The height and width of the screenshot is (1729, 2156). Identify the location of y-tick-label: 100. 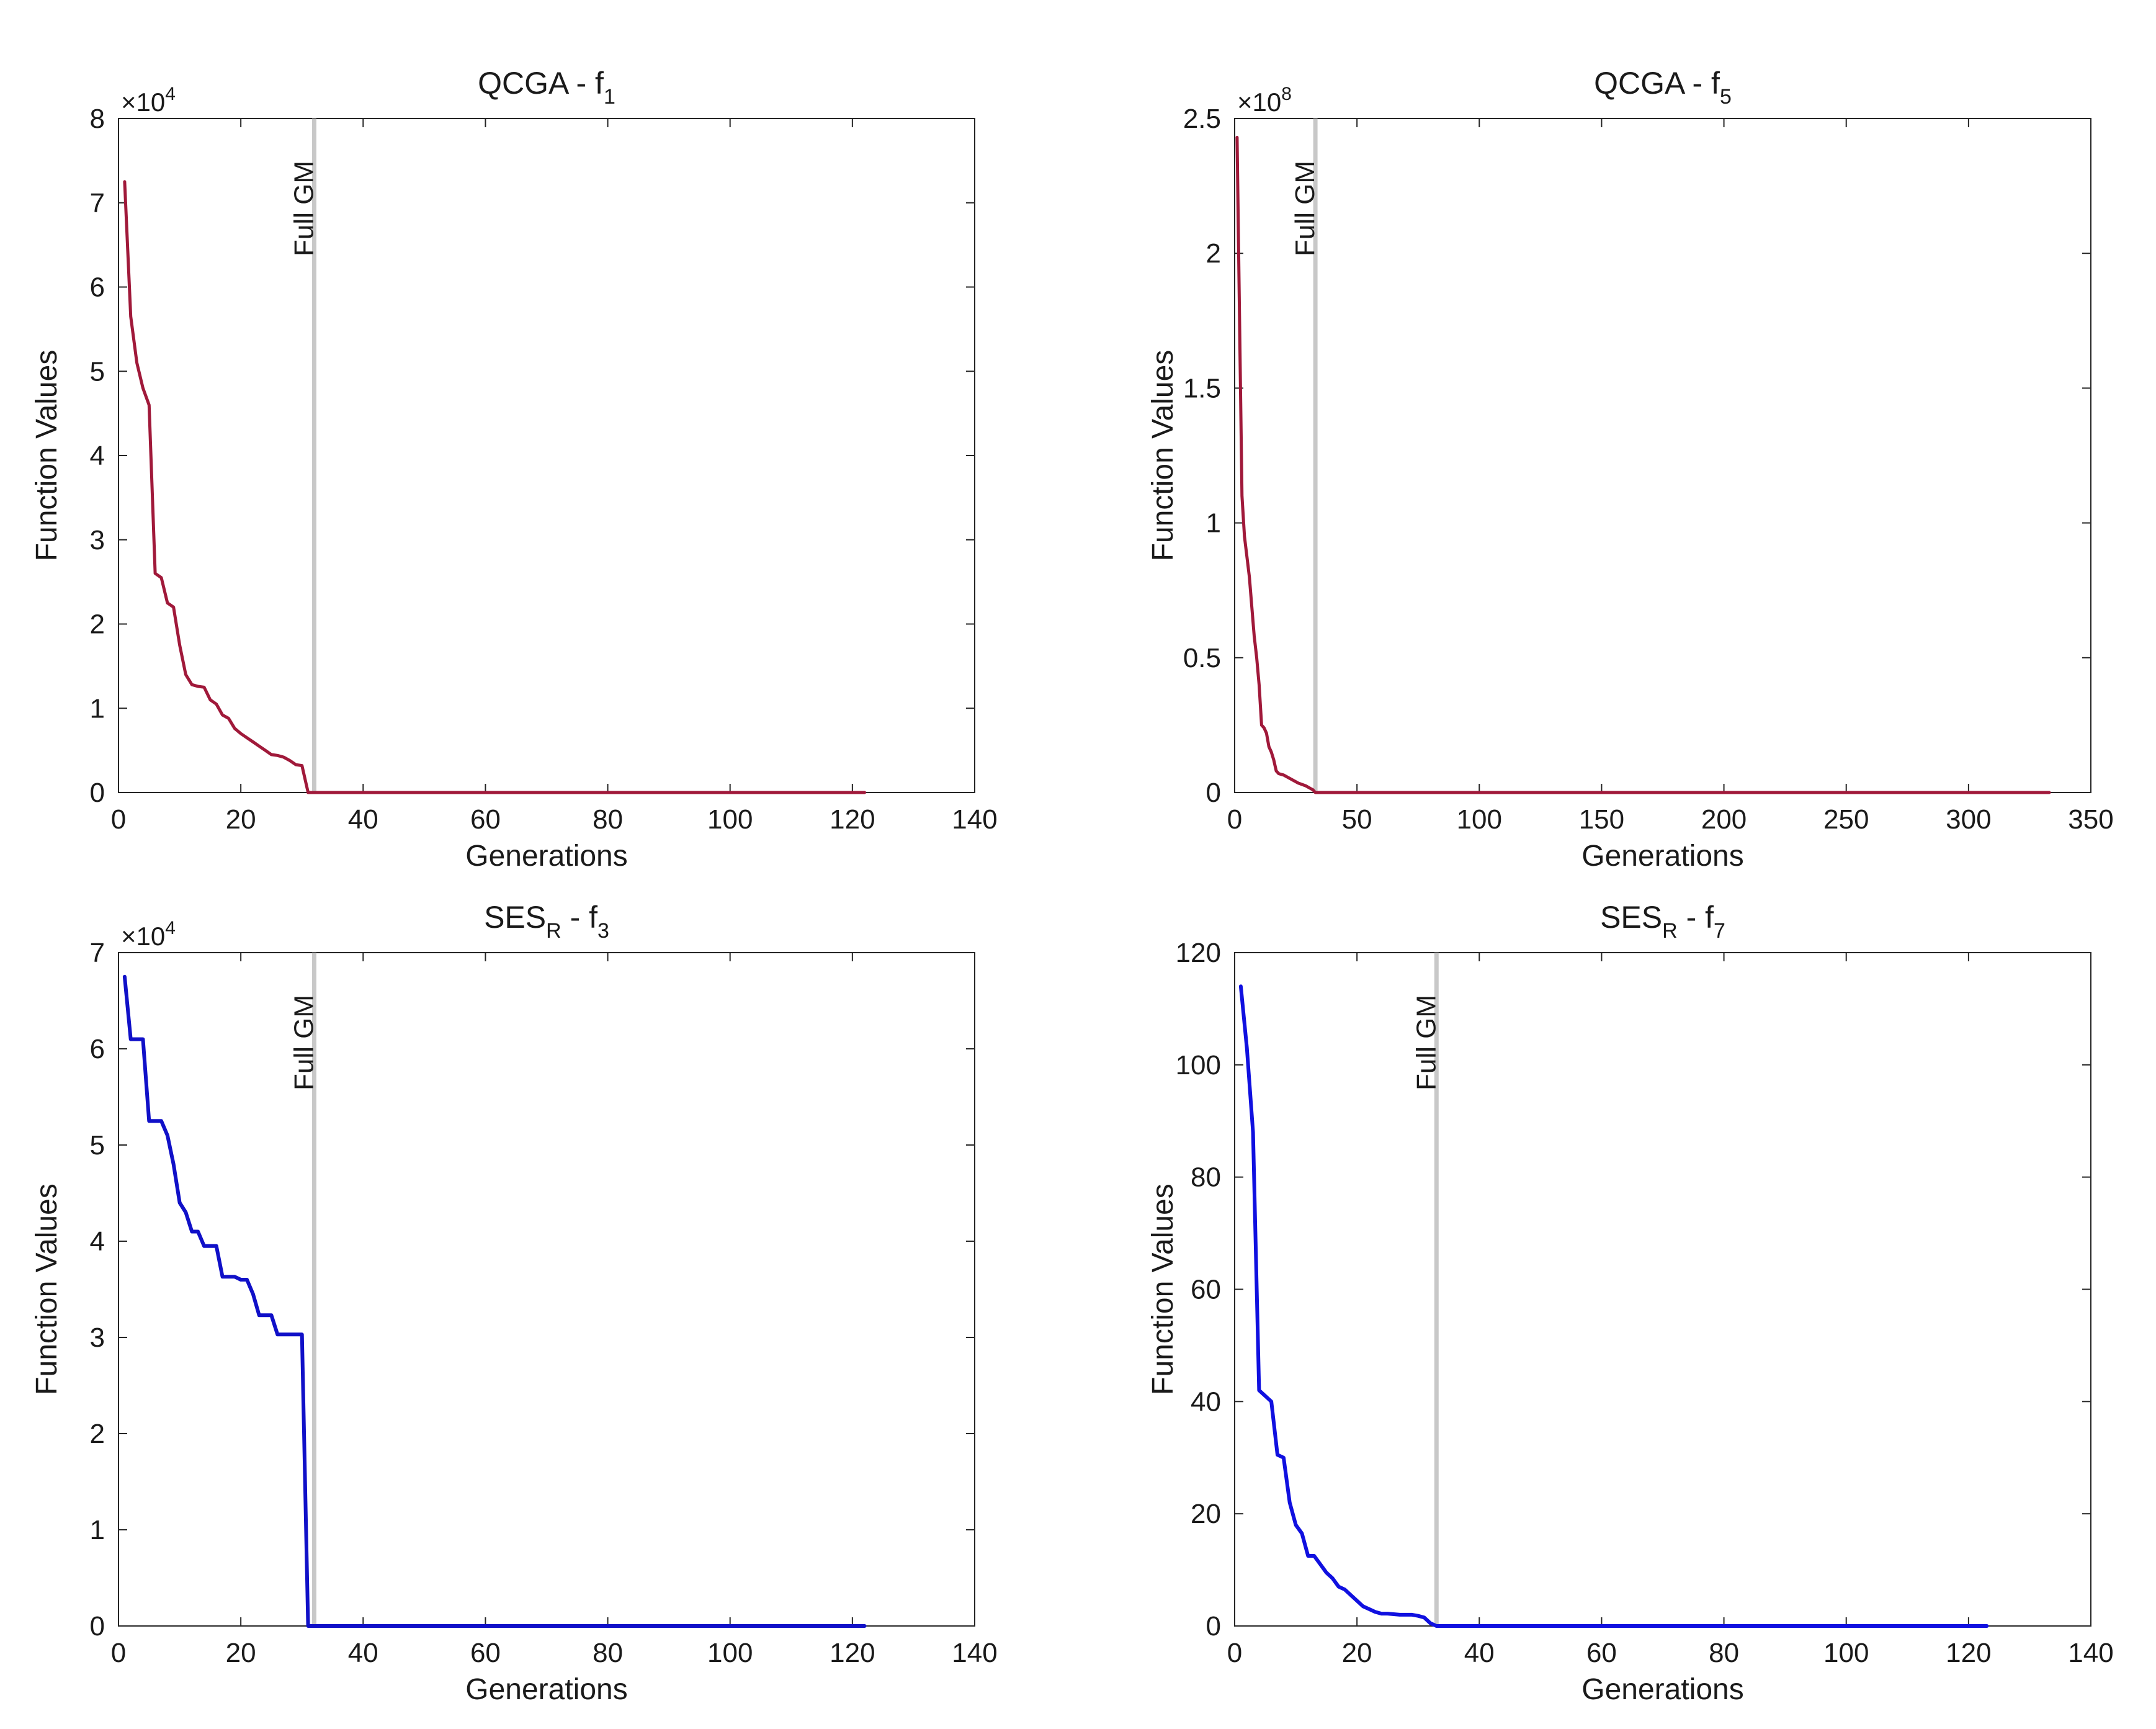
(1198, 1065).